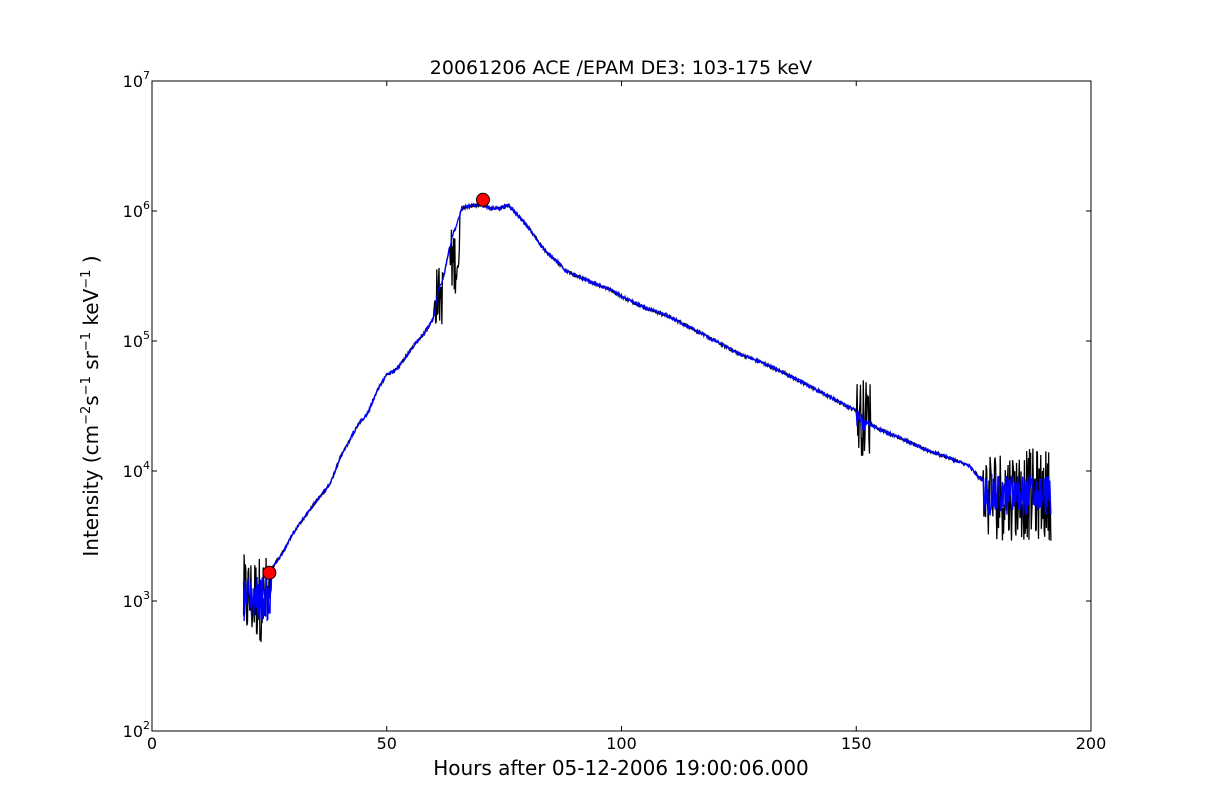  I want to click on x-axis-label: Hours after 05-12-2006 19:00:06.000, so click(621, 768).